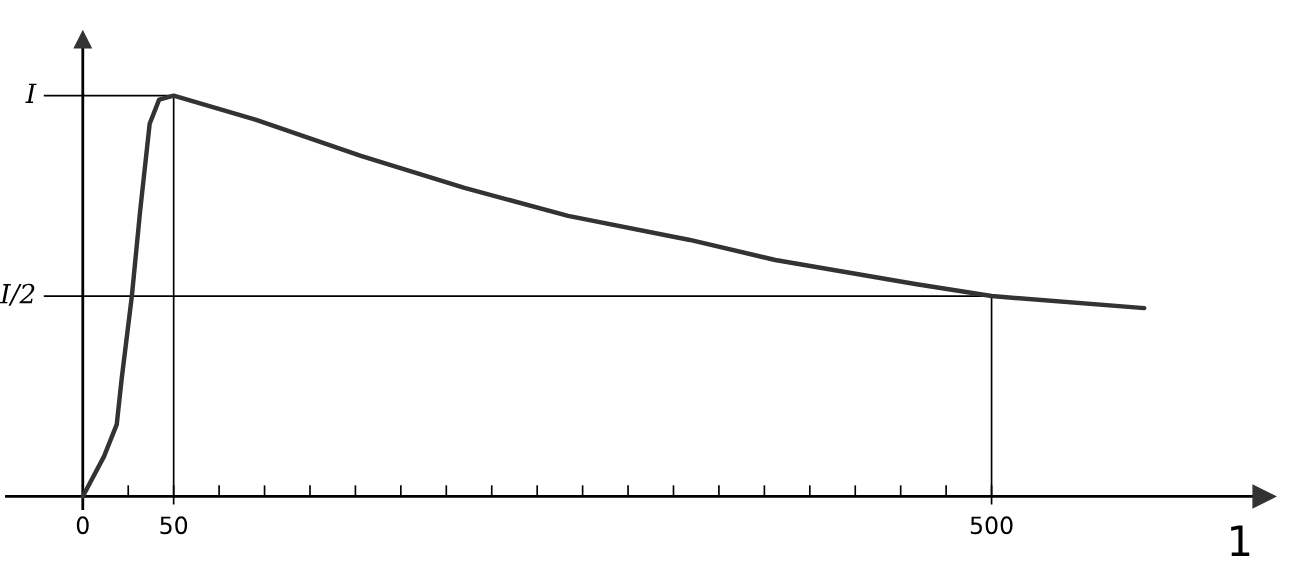  I want to click on x-tick-label: 50, so click(174, 525).